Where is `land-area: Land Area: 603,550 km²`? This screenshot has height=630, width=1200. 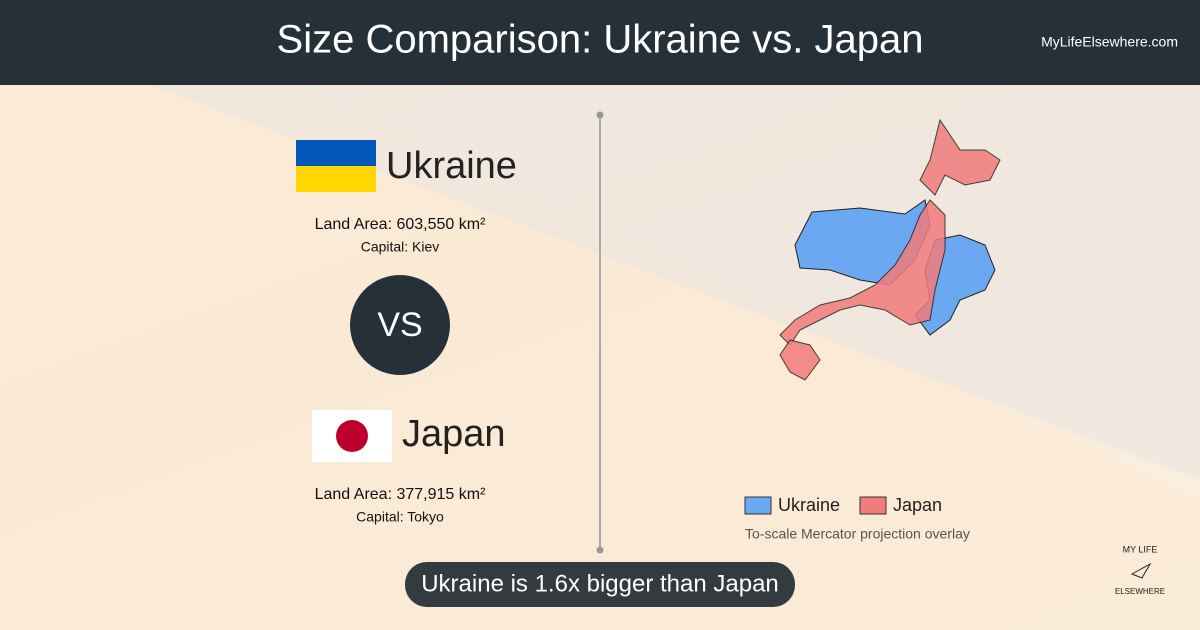
land-area: Land Area: 603,550 km² is located at coordinates (400, 224).